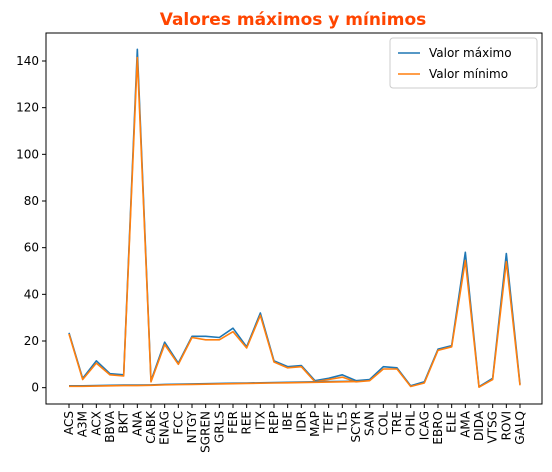 Image resolution: width=552 pixels, height=472 pixels. What do you see at coordinates (506, 425) in the screenshot?
I see `x-tick-label: ROVI` at bounding box center [506, 425].